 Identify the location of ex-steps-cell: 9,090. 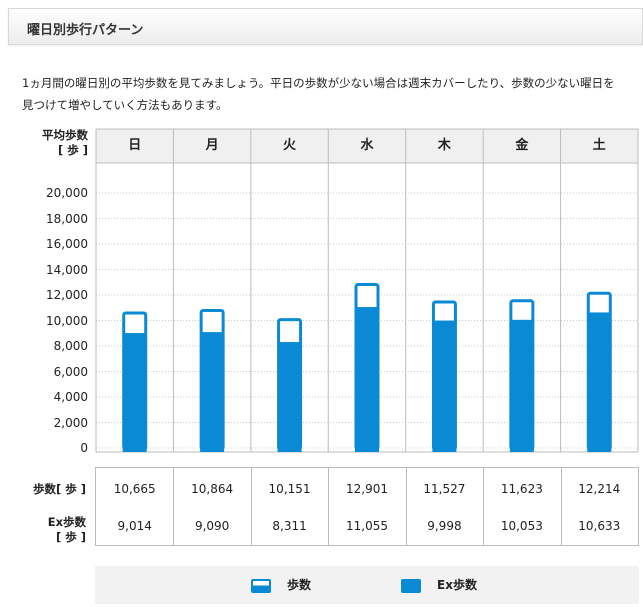
(212, 526).